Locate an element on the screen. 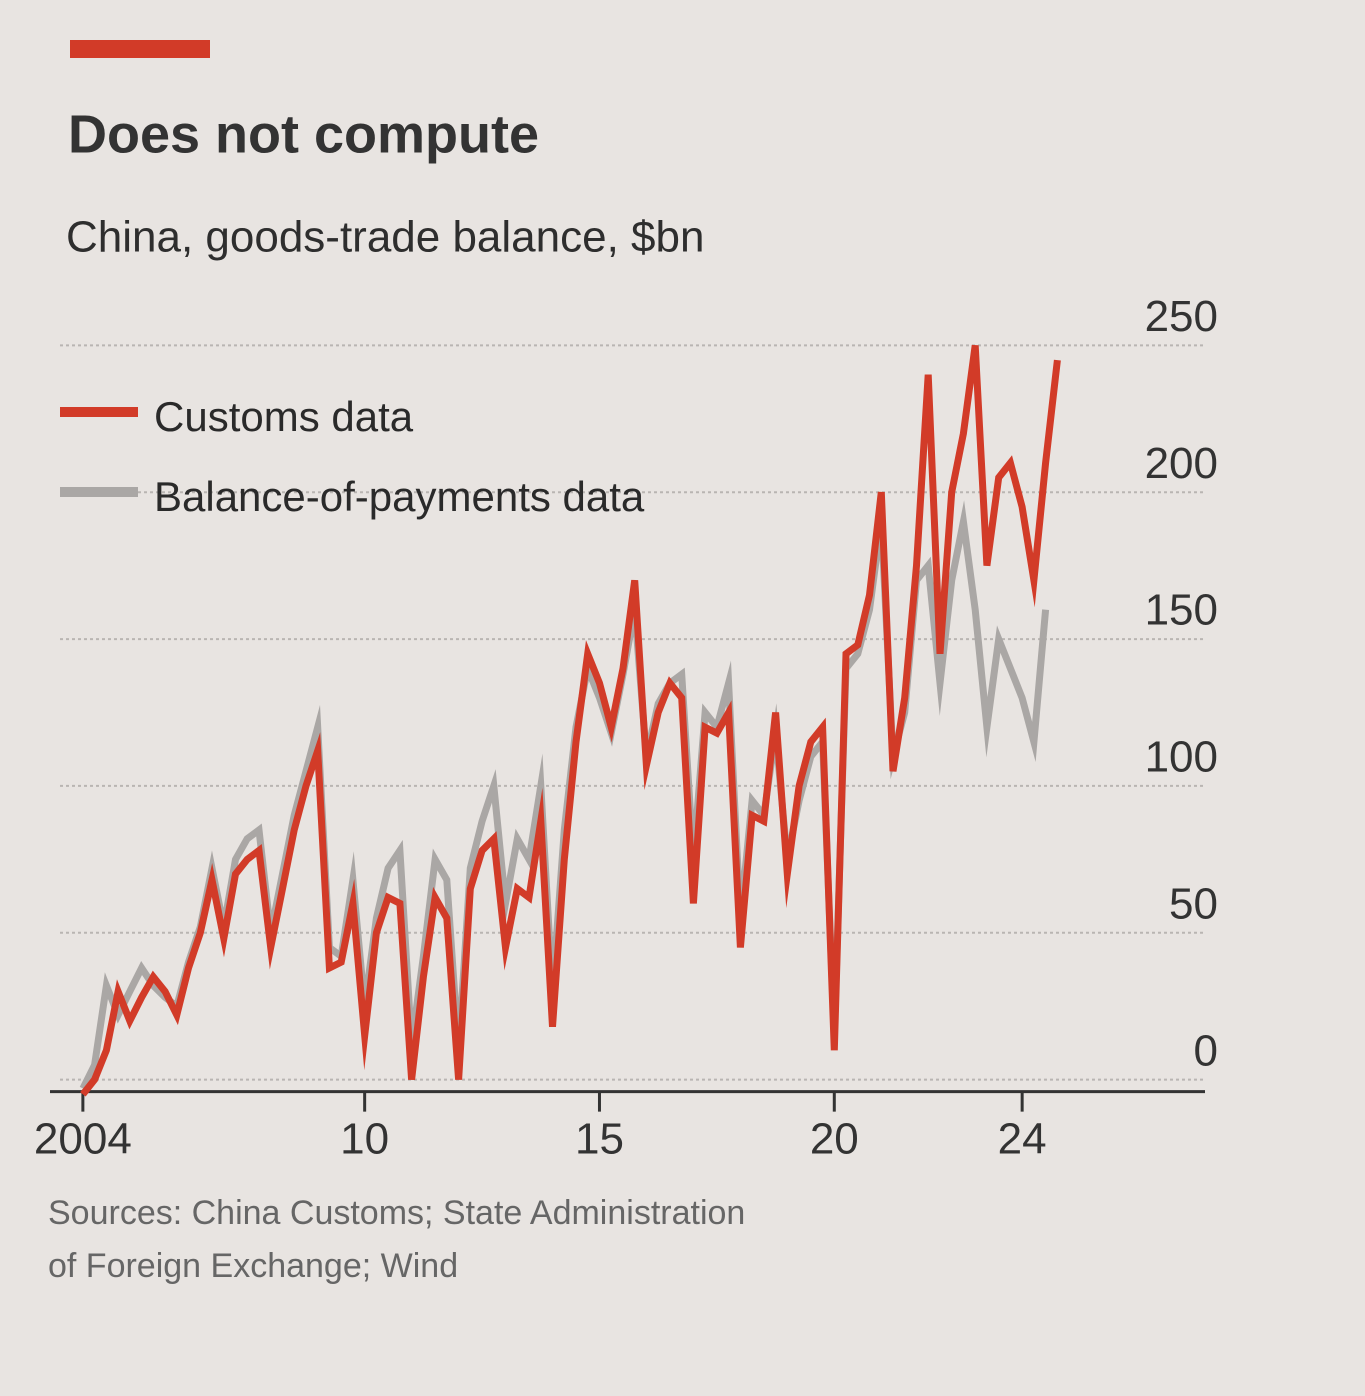 The image size is (1365, 1396). y-tick-label: 0 is located at coordinates (1206, 1050).